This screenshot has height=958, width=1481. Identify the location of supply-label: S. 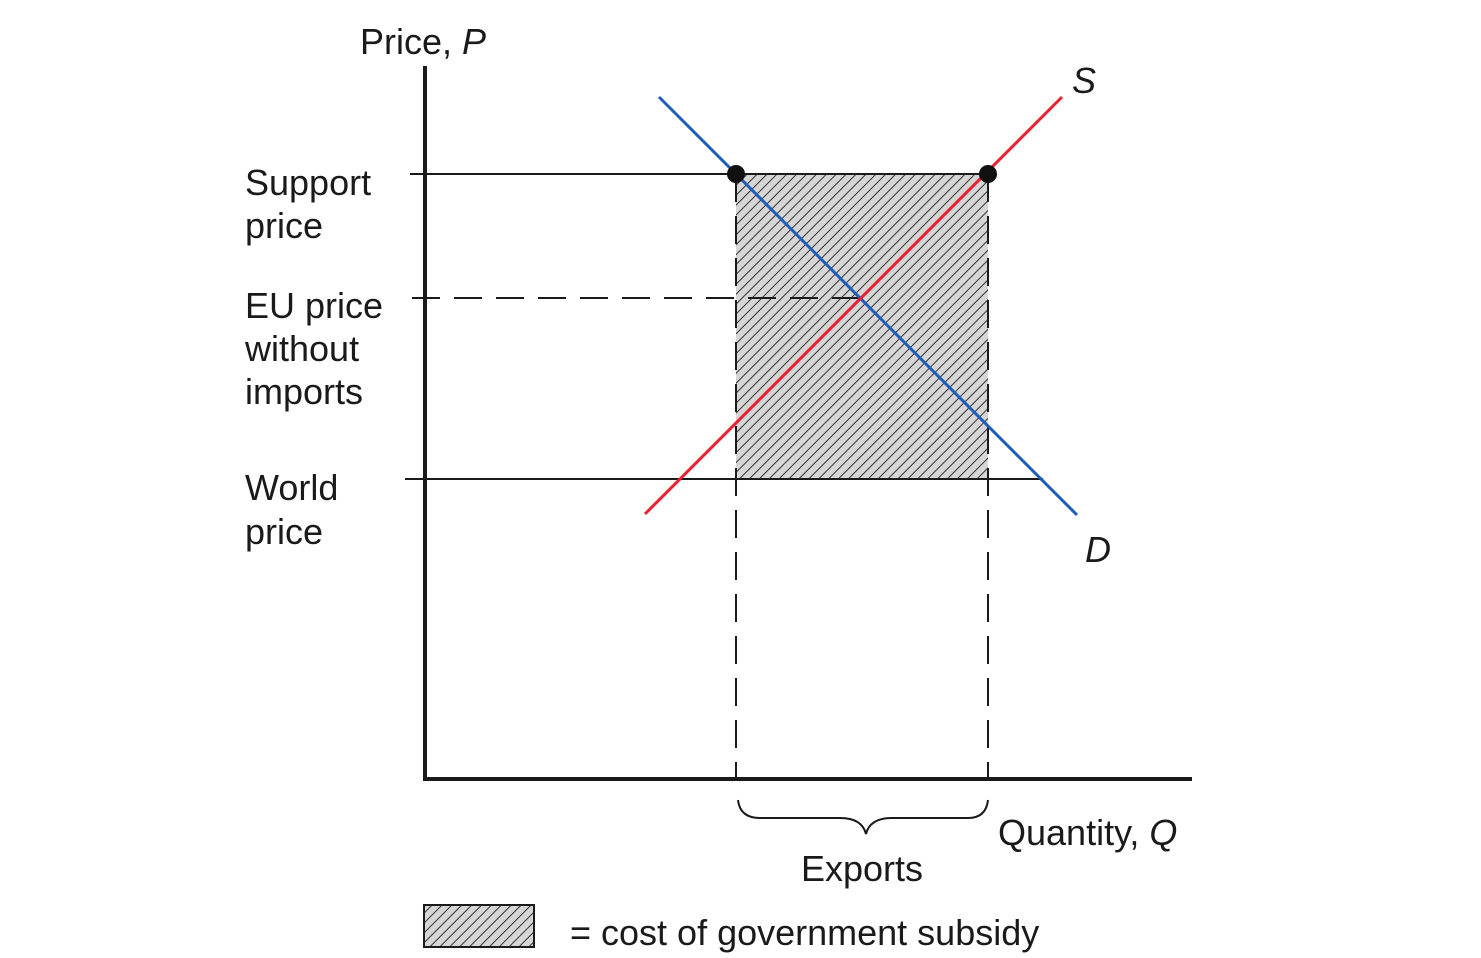
(1084, 80).